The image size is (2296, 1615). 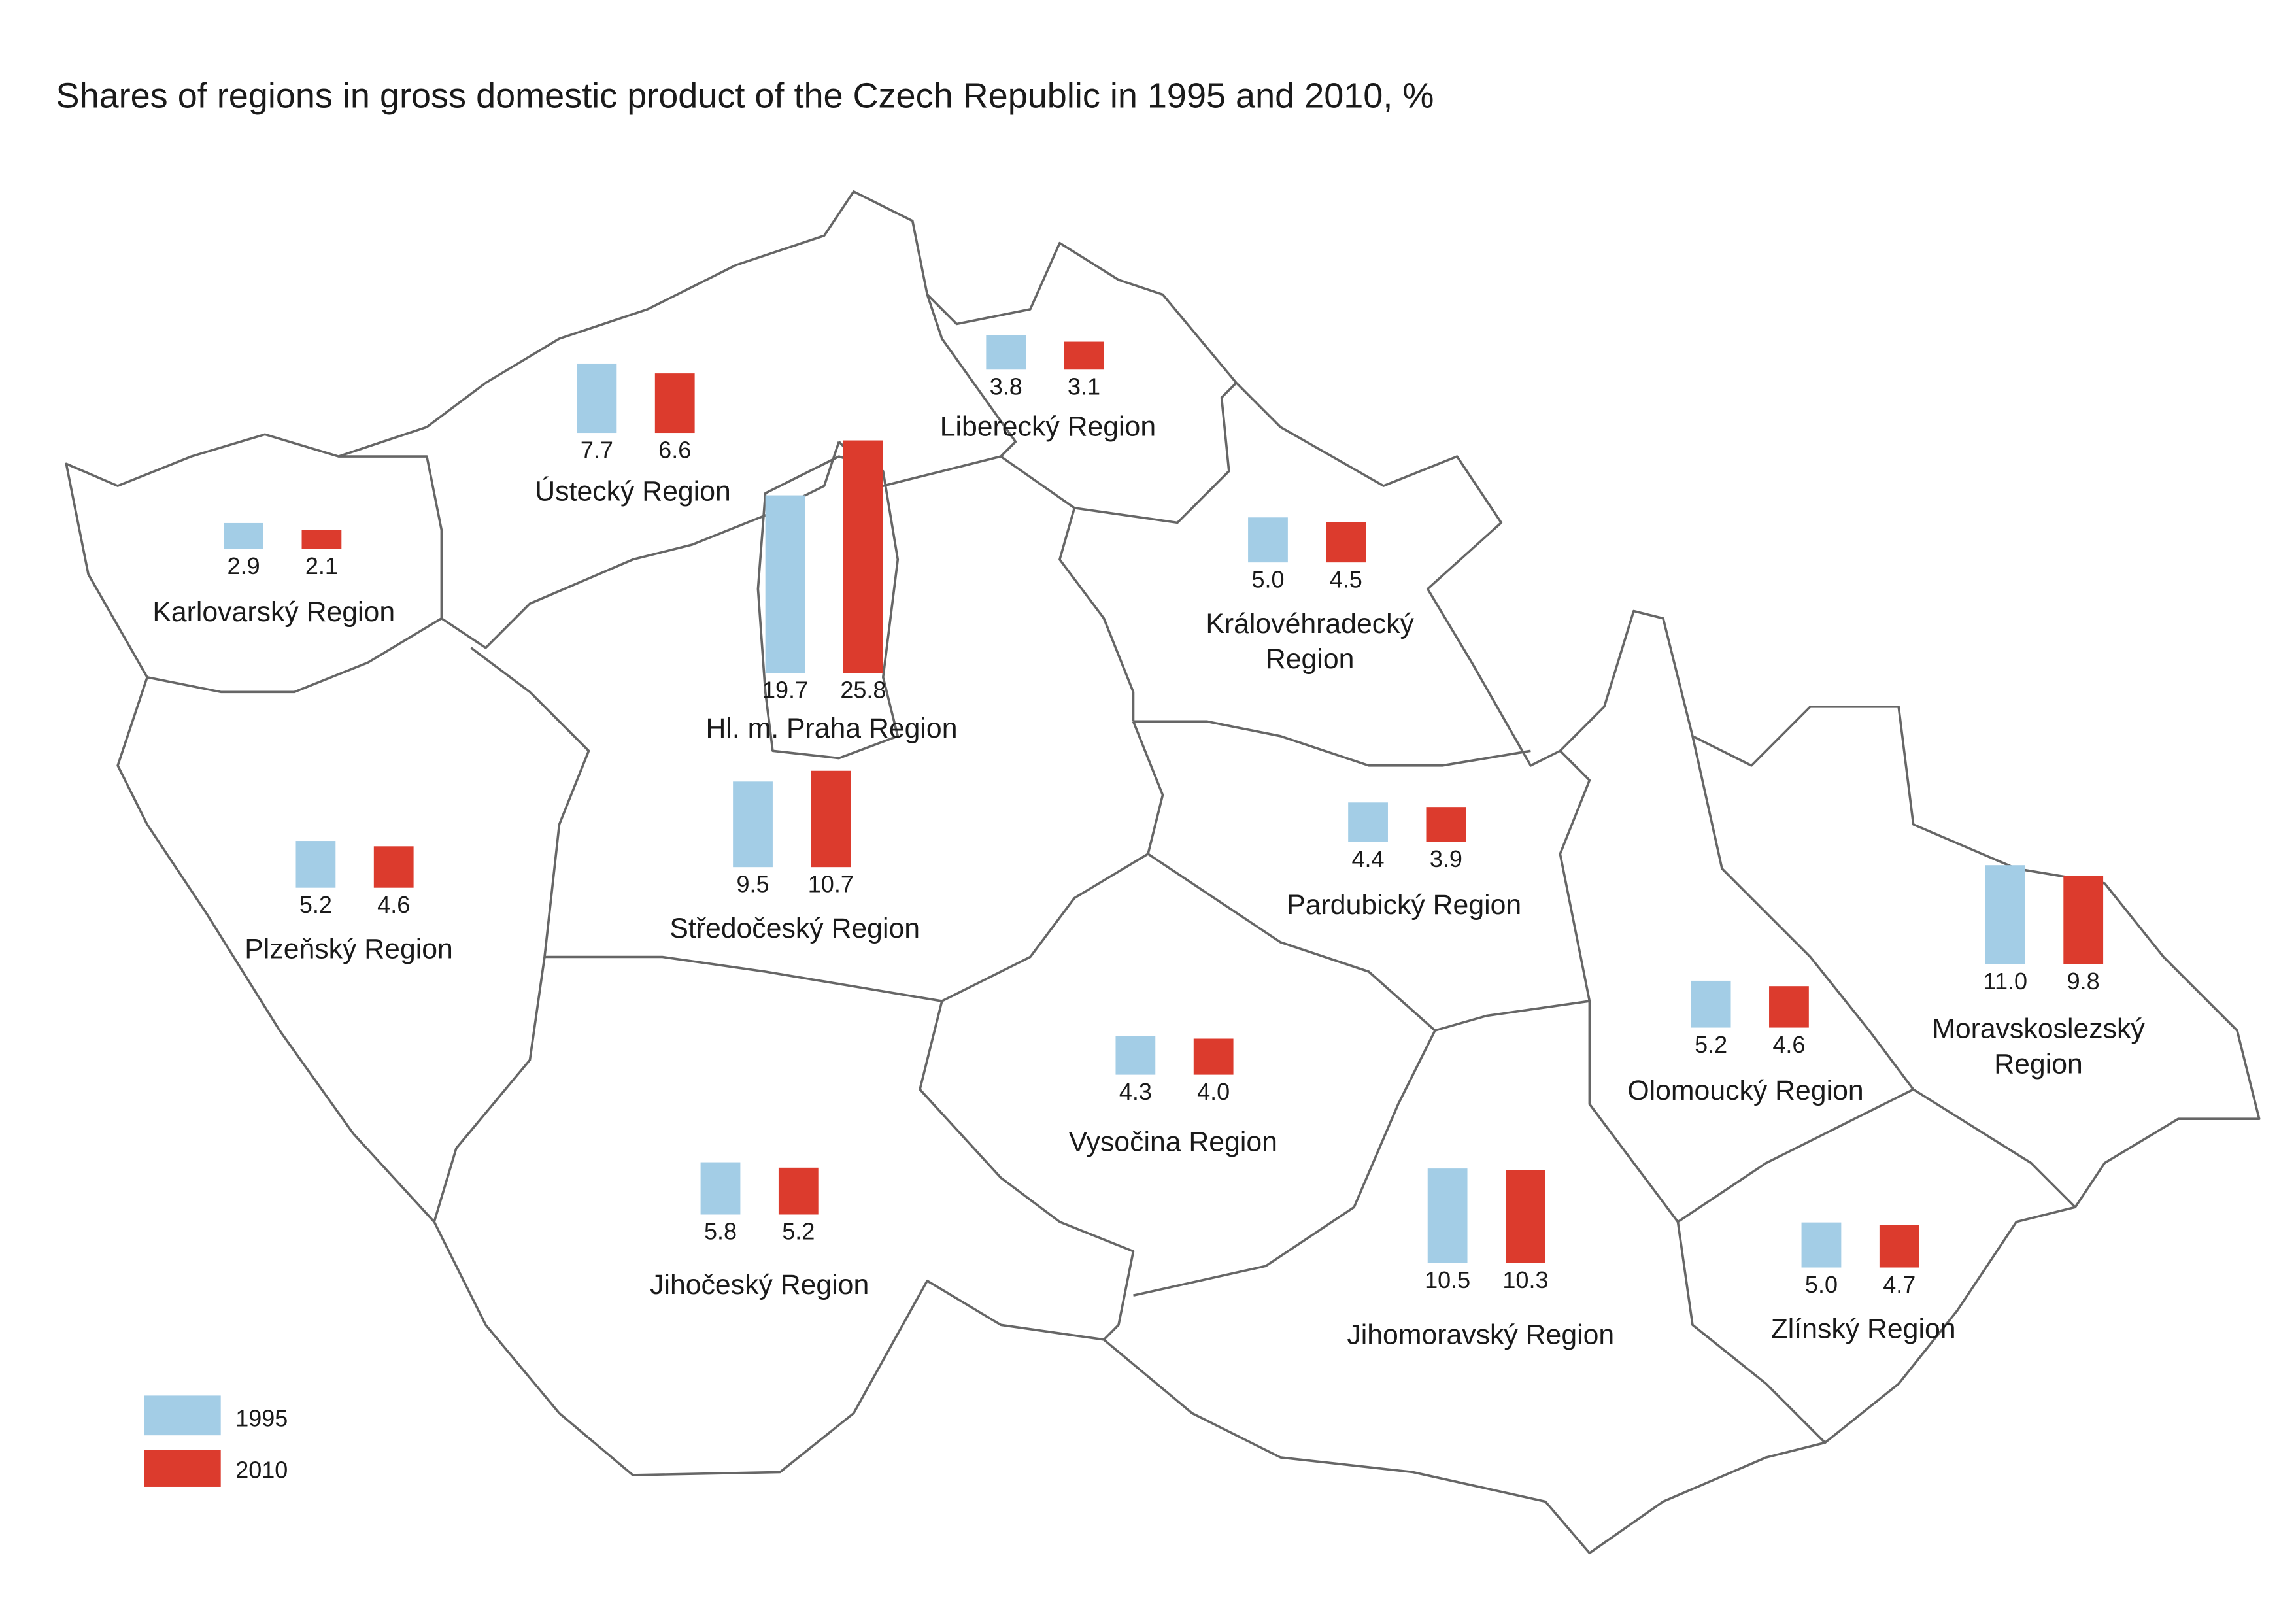 I want to click on border-ustecky-stredocesky, so click(x=640, y=545).